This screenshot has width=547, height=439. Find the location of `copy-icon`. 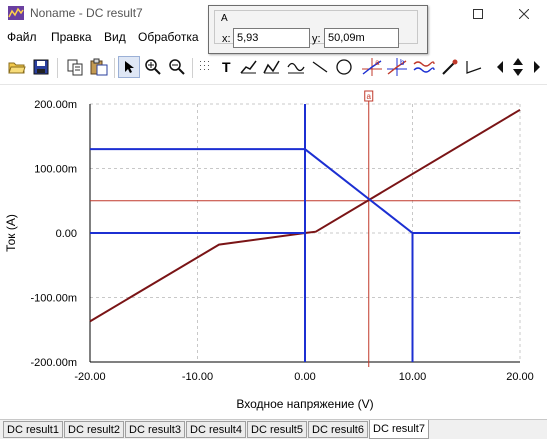

copy-icon is located at coordinates (75, 67).